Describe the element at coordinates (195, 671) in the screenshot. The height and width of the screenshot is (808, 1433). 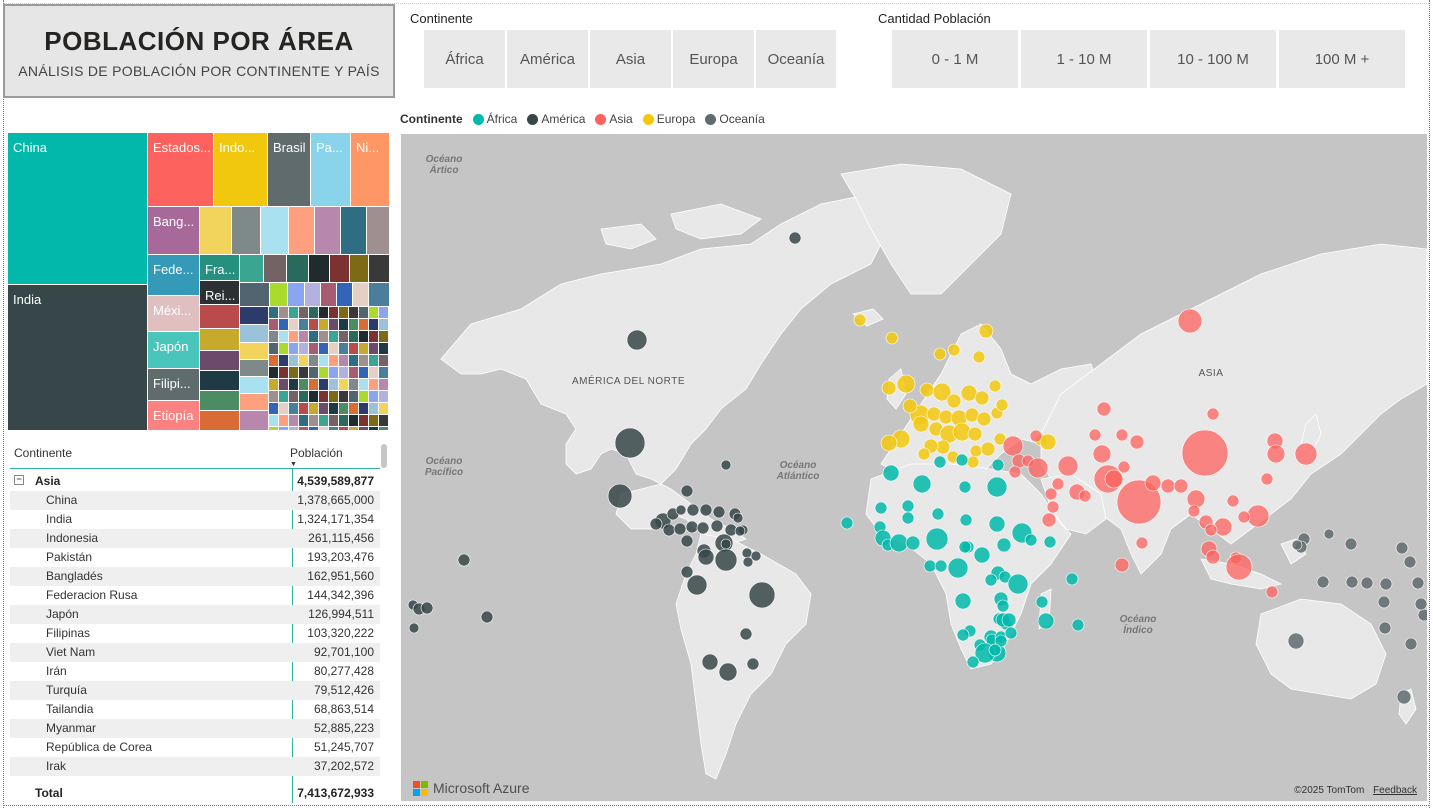
I see `table-row: Irán 80,277,428` at that location.